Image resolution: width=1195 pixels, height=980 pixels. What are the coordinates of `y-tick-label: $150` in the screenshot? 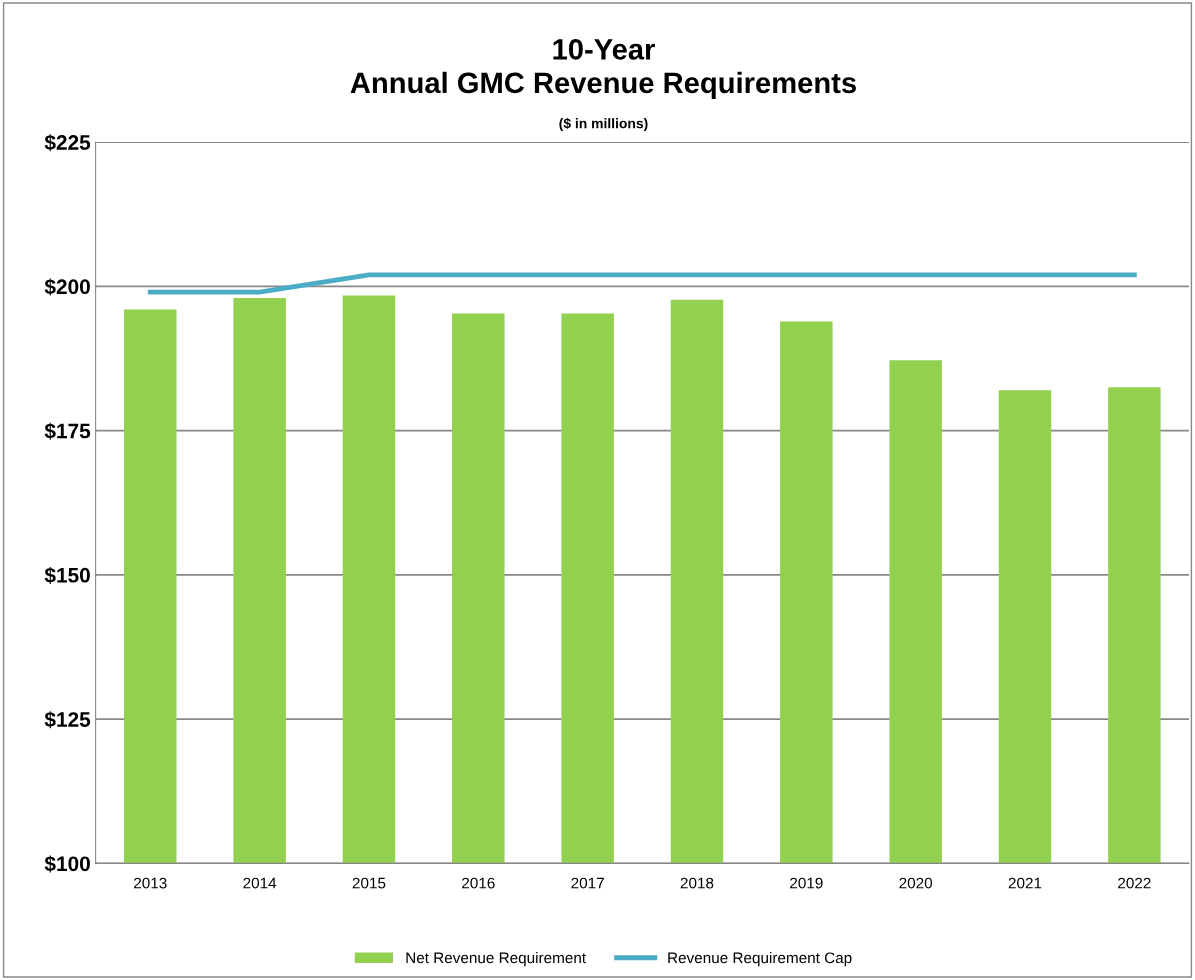 It's located at (67, 575).